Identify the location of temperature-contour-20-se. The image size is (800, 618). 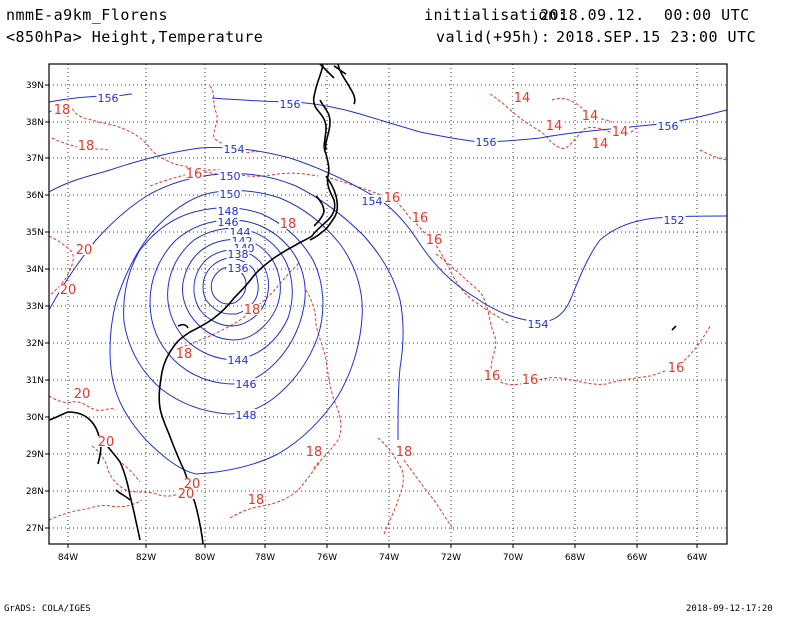
(275, 490).